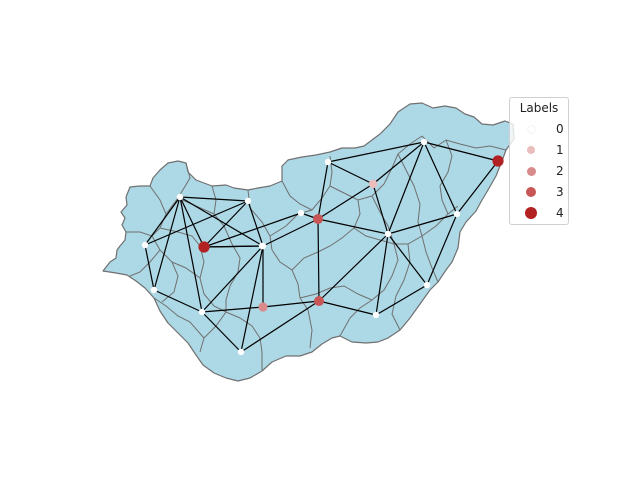 The image size is (640, 480). What do you see at coordinates (560, 129) in the screenshot?
I see `legend-label-0: 0` at bounding box center [560, 129].